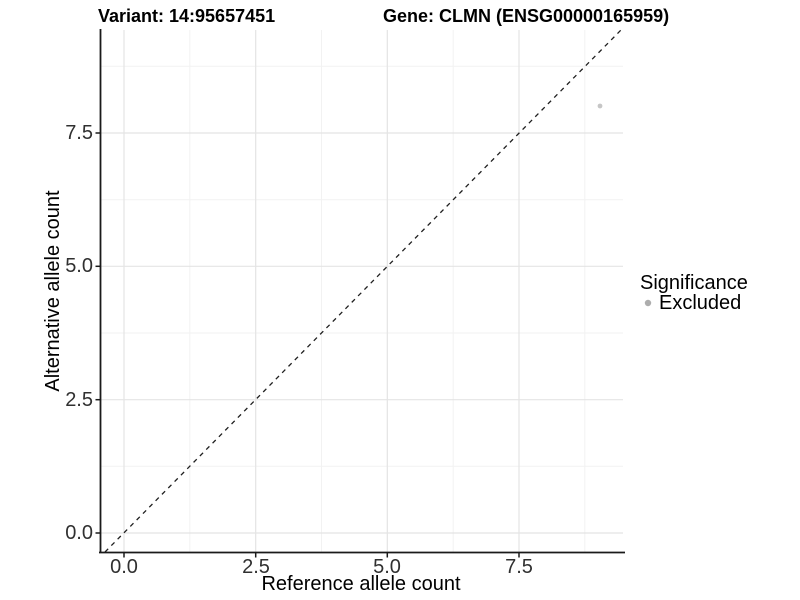  I want to click on x-tick-label: 2.5, so click(256, 567).